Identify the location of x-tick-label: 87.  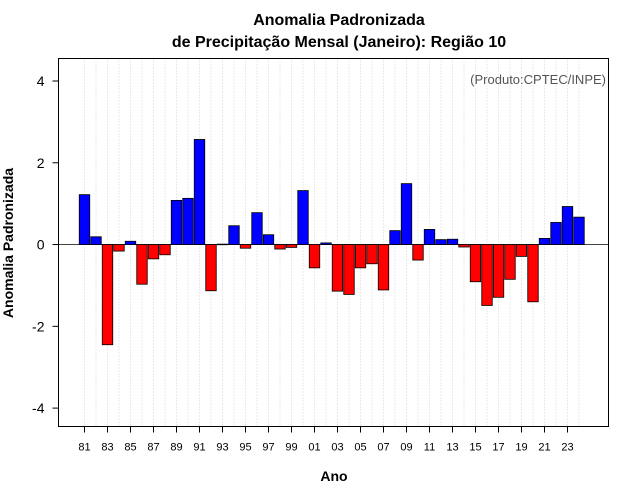
(153, 448).